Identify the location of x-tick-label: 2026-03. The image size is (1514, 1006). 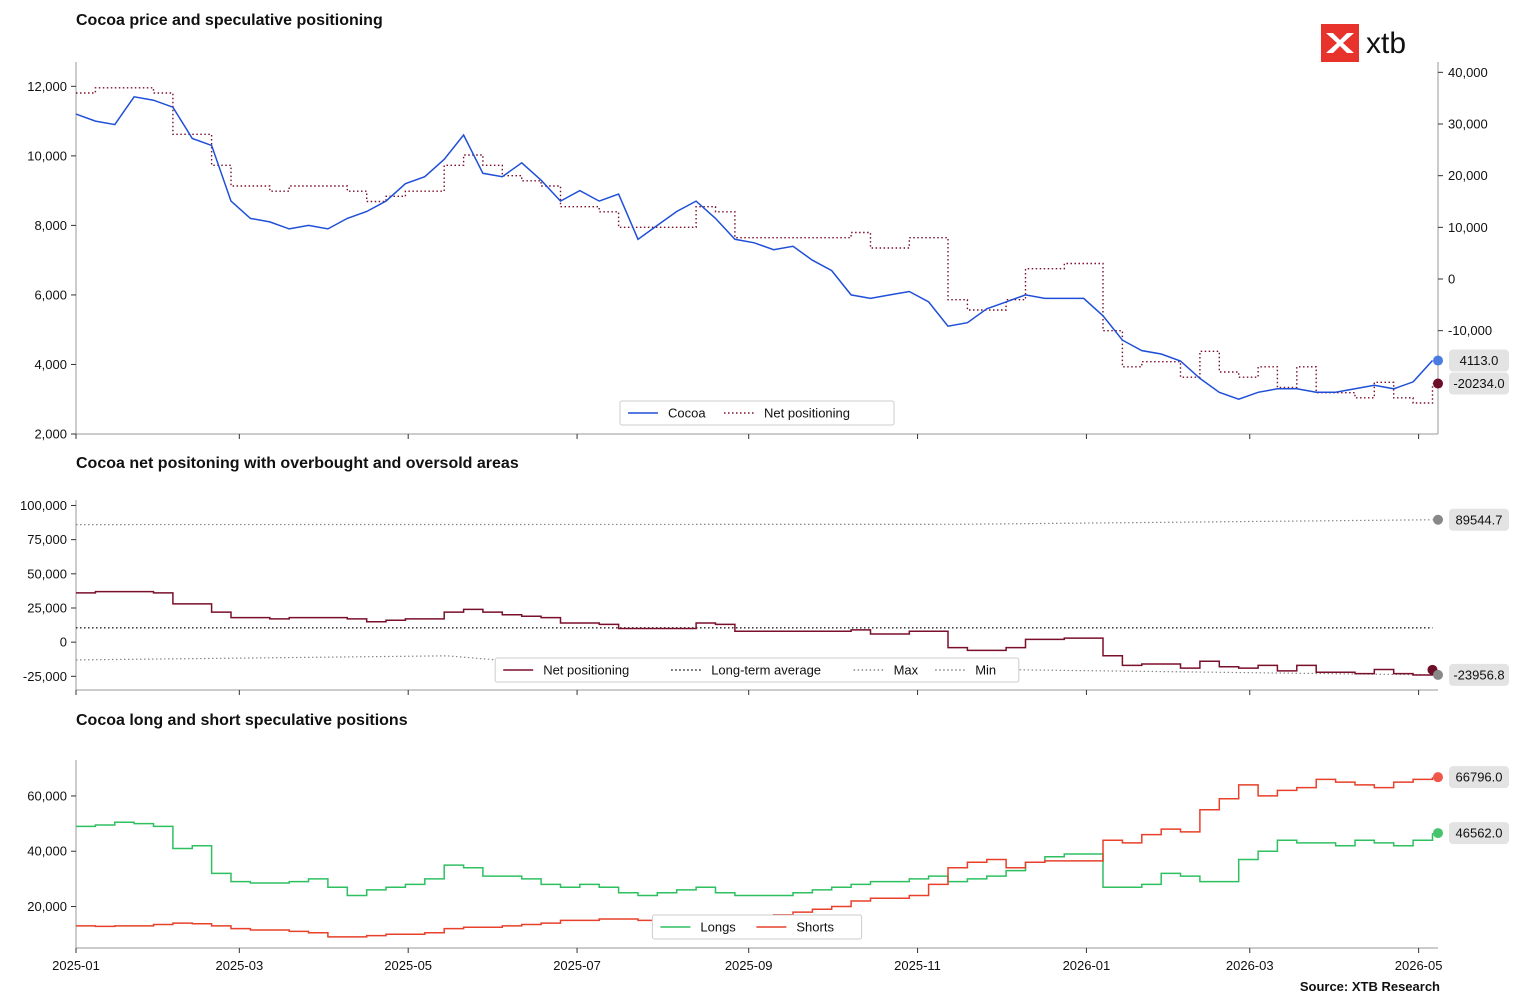
(1250, 965).